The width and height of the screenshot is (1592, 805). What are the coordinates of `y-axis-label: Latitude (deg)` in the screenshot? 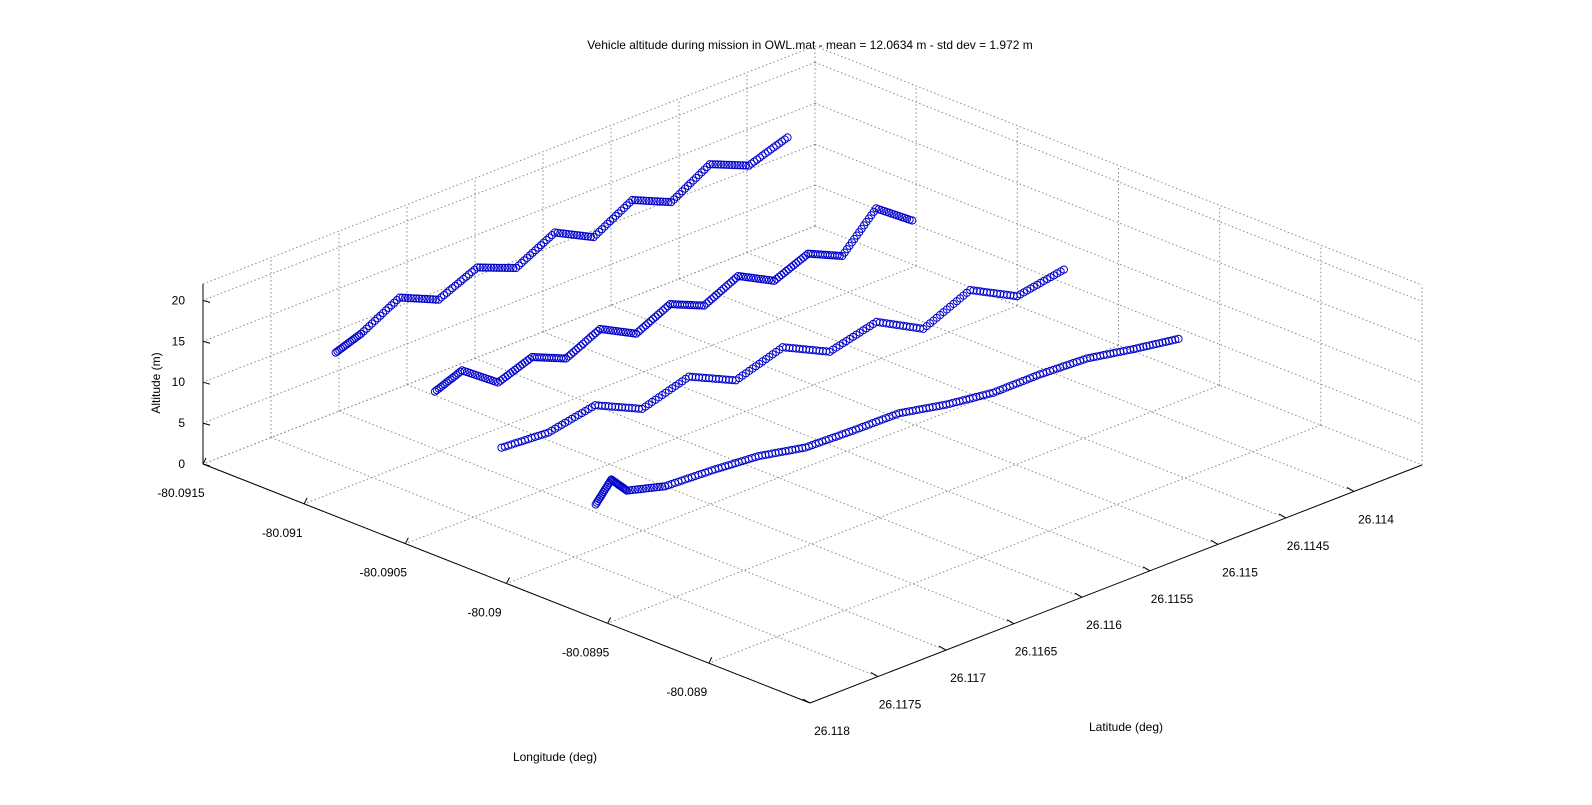 It's located at (1126, 727).